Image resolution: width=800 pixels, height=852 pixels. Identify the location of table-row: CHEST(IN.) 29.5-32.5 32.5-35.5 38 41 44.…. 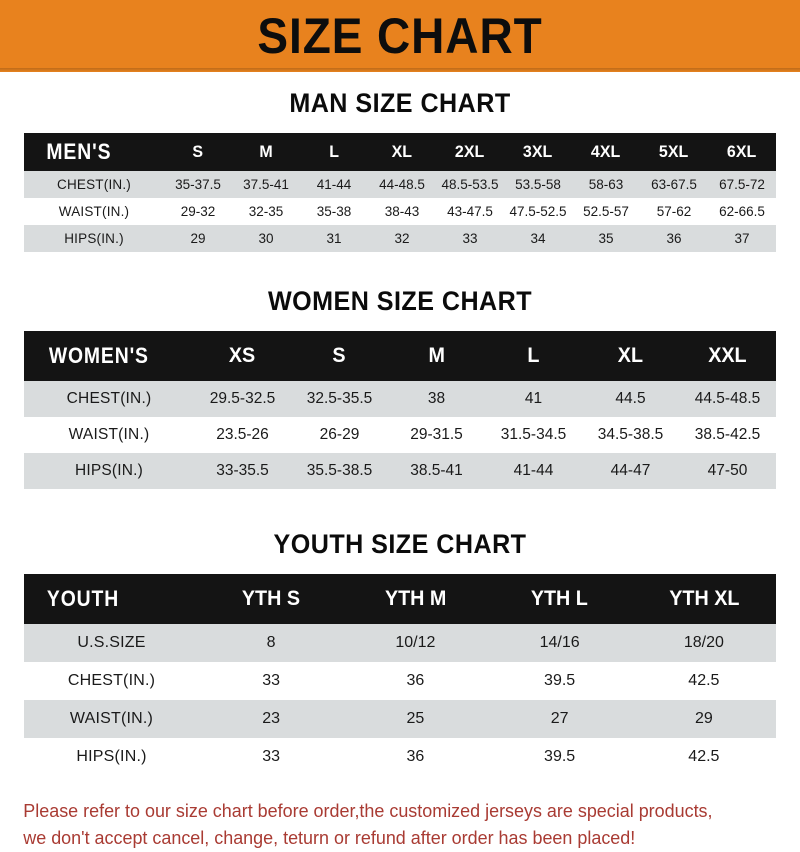
(400, 399).